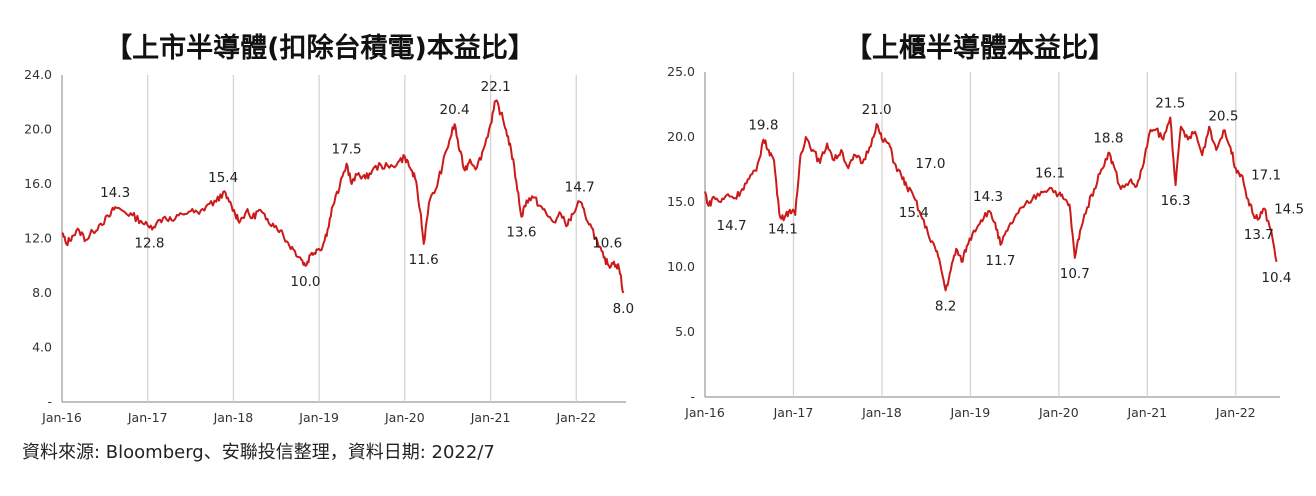 This screenshot has width=1316, height=496. What do you see at coordinates (149, 244) in the screenshot?
I see `data-label: 12.8` at bounding box center [149, 244].